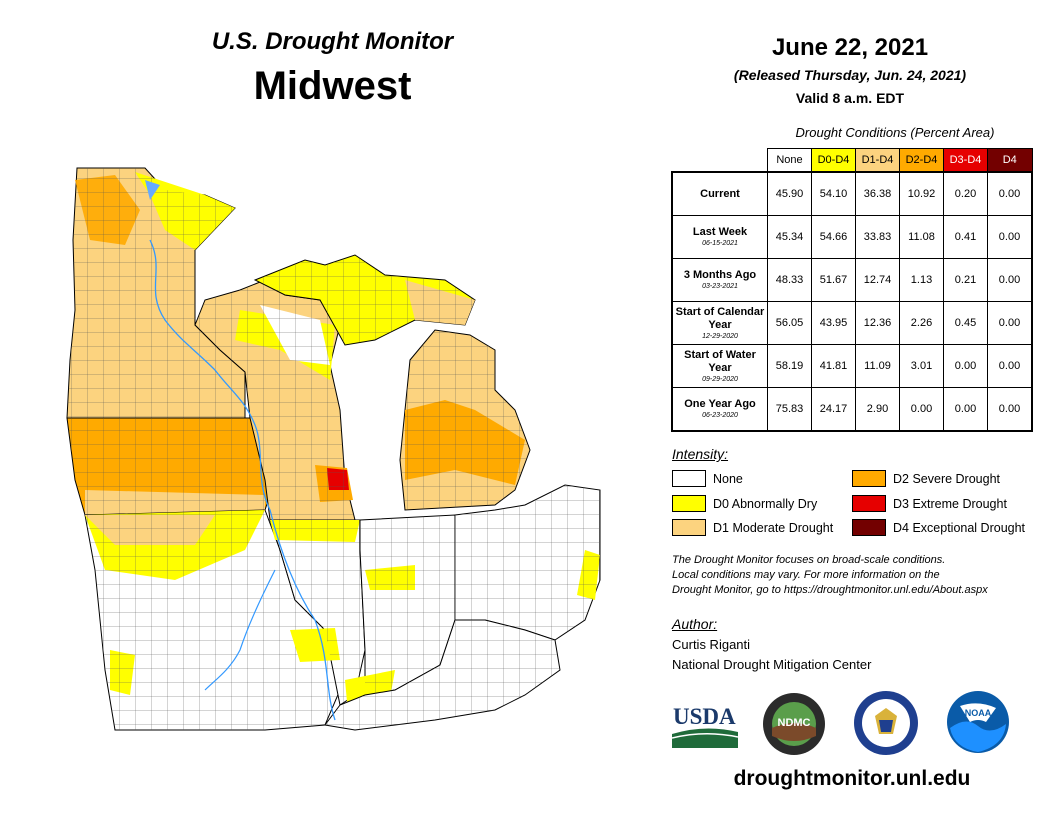 The height and width of the screenshot is (816, 1056). Describe the element at coordinates (707, 478) in the screenshot. I see `legend-item-none: None` at that location.